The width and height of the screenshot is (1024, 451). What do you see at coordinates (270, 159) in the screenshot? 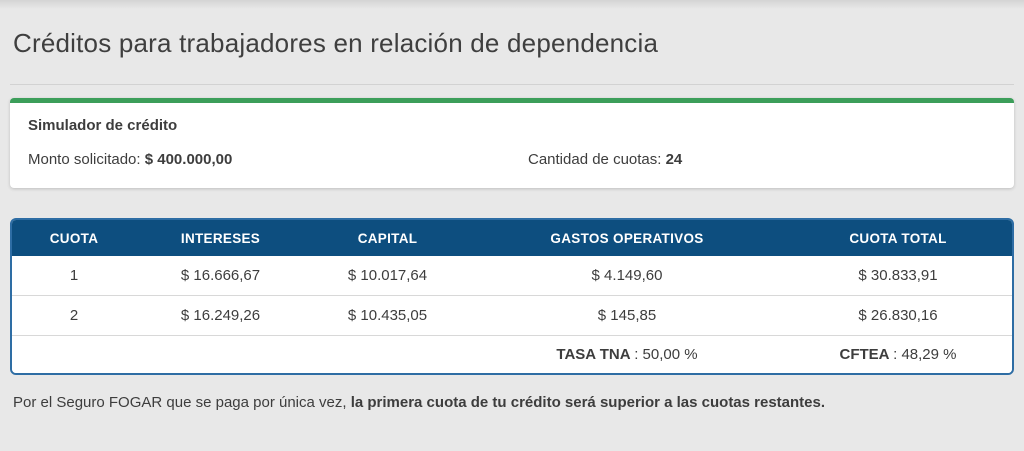
I see `monto-solicitado-field: Monto solicitado: $ 400.000,00` at bounding box center [270, 159].